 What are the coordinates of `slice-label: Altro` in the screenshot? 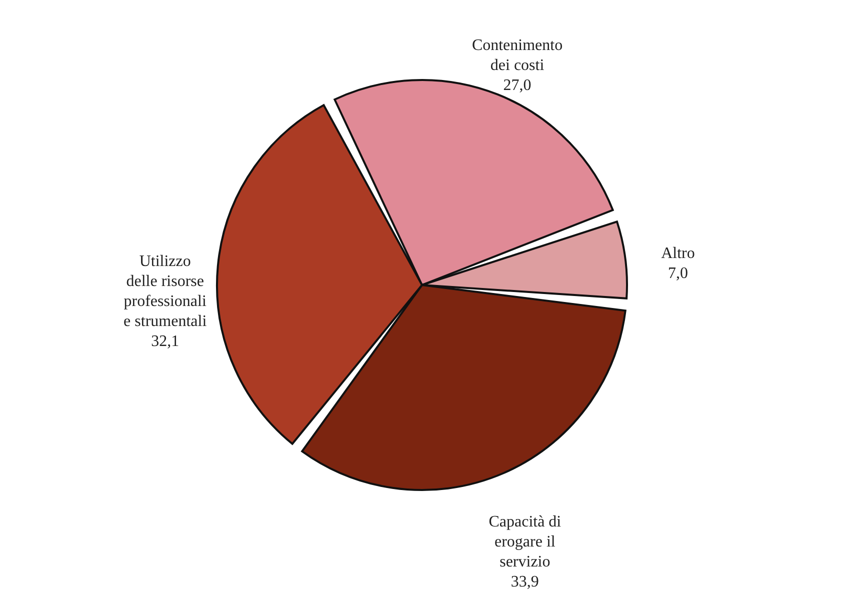 It's located at (678, 253).